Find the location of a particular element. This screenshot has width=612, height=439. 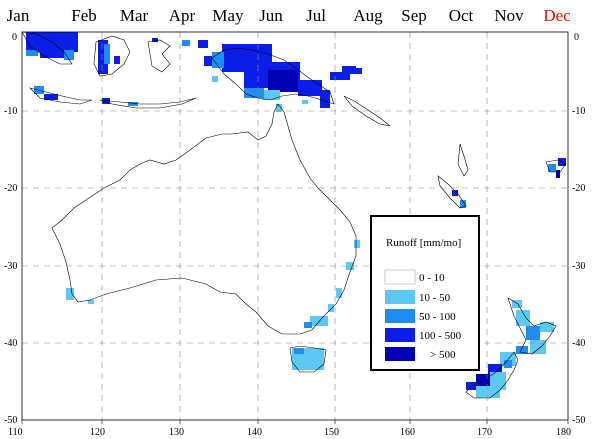

fiji-coast is located at coordinates (556, 166).